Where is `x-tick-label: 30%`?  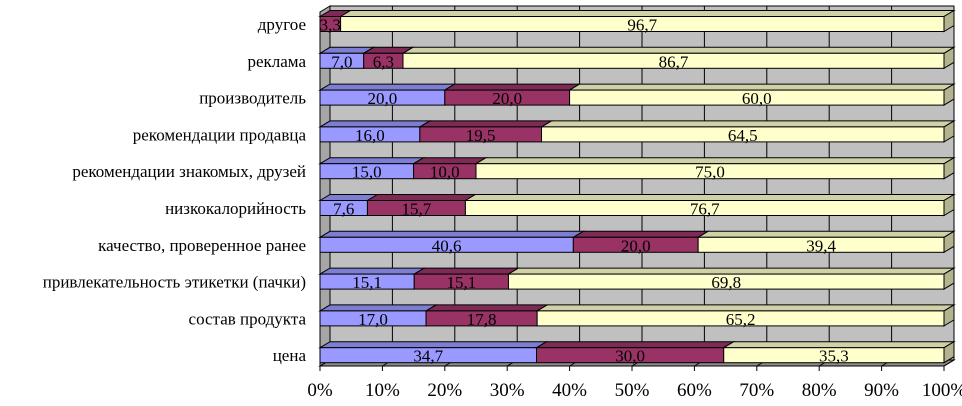
x-tick-label: 30% is located at coordinates (507, 390).